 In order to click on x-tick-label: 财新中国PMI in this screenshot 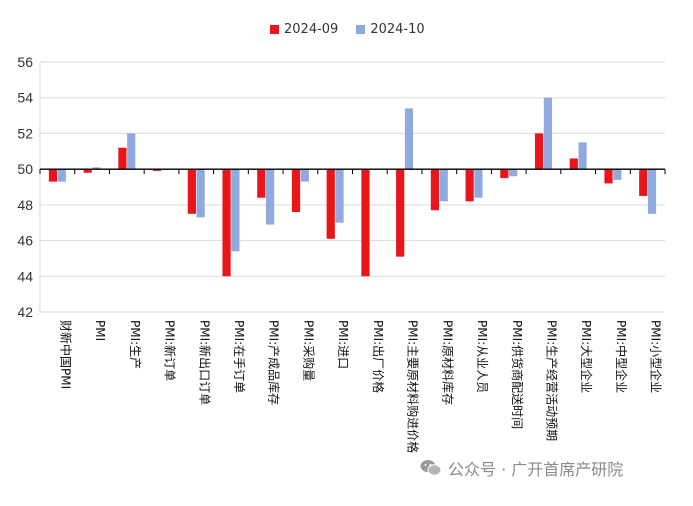, I will do `click(65, 354)`.